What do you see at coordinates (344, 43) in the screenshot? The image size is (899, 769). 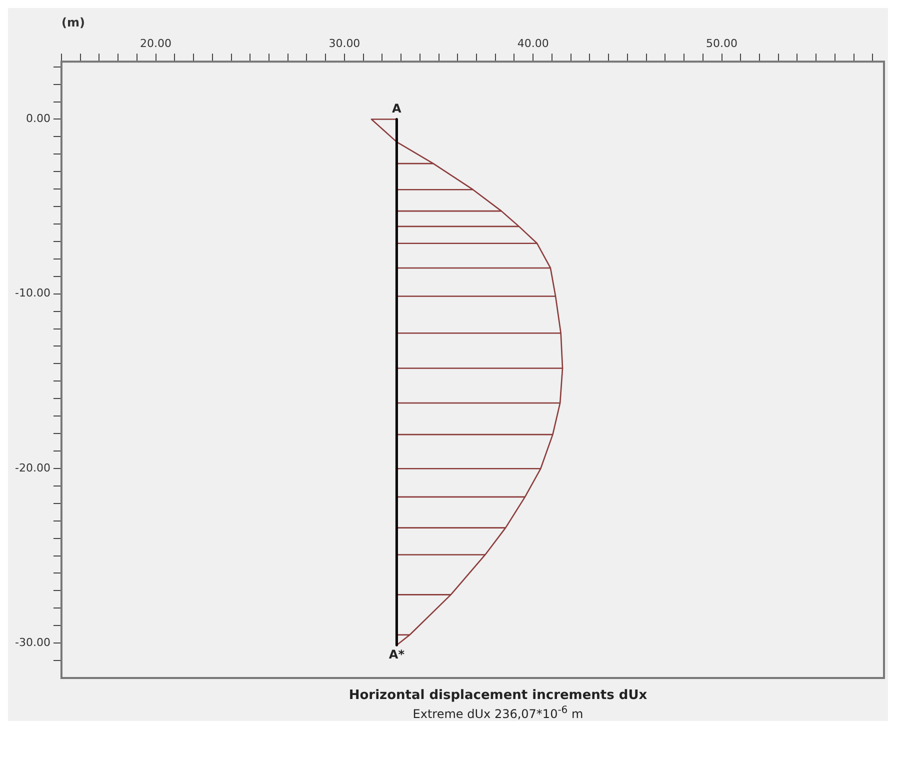 I see `x-tick-label: 30.00` at bounding box center [344, 43].